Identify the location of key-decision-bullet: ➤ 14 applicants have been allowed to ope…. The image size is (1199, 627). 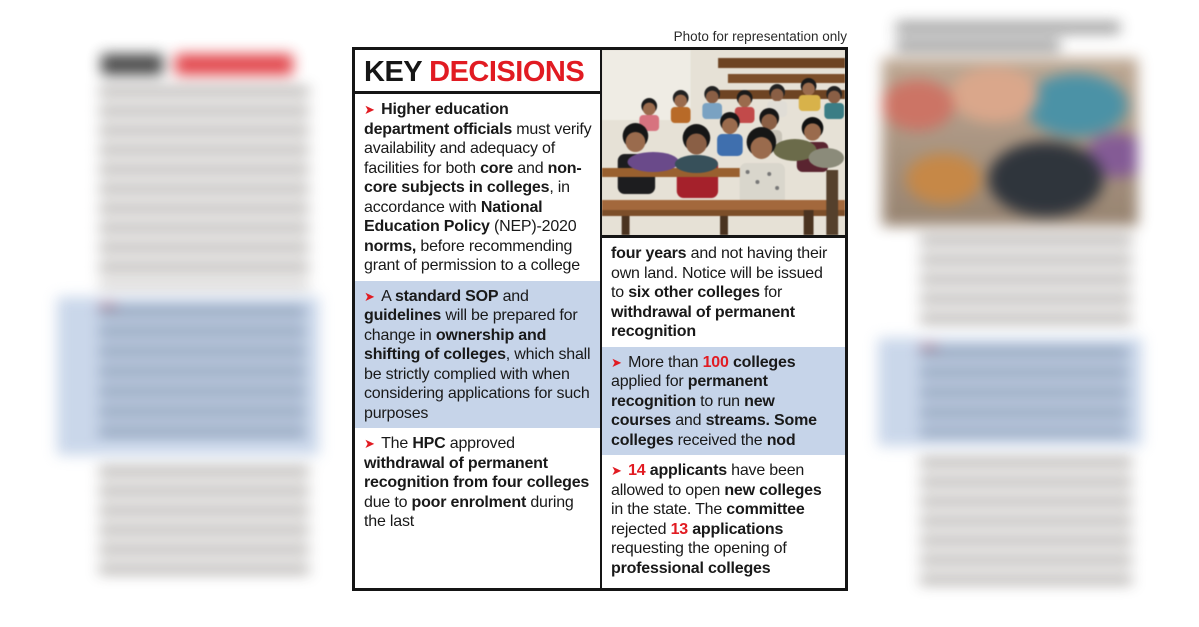
(723, 519).